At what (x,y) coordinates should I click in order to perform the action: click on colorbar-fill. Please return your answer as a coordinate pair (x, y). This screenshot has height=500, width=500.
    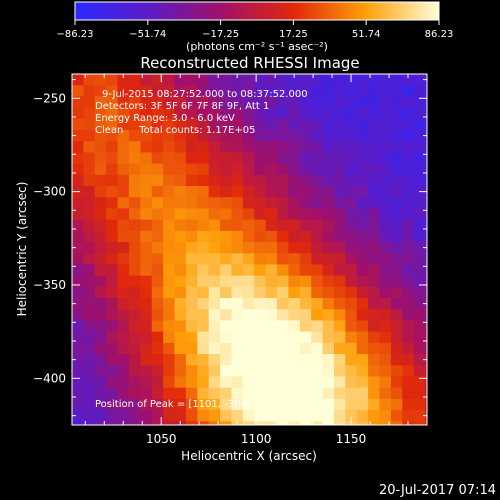
    Looking at the image, I should click on (257, 11).